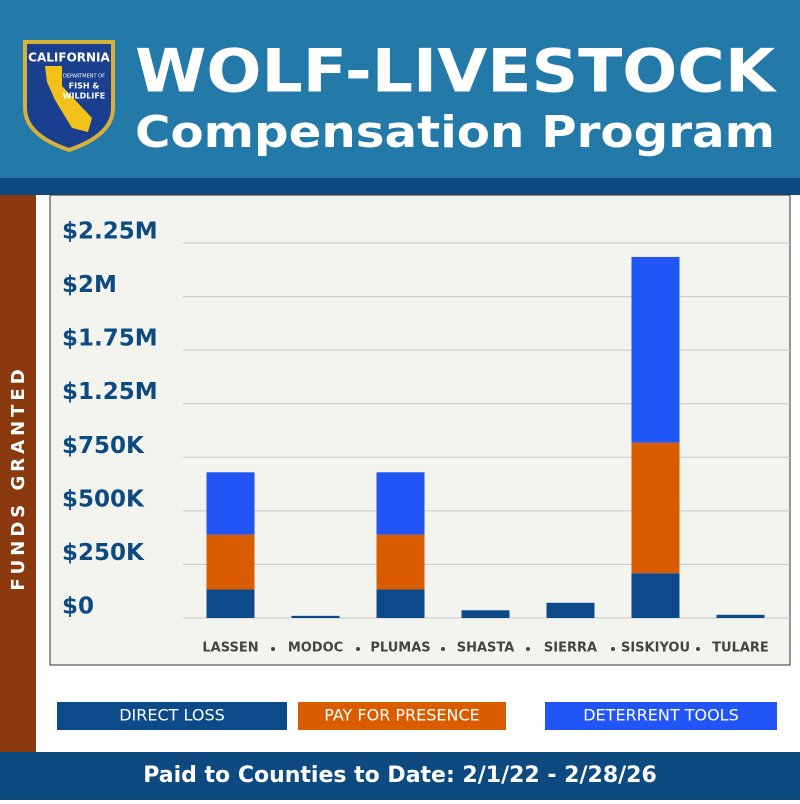 The image size is (800, 804). I want to click on y-tick-label: $2.25M, so click(110, 232).